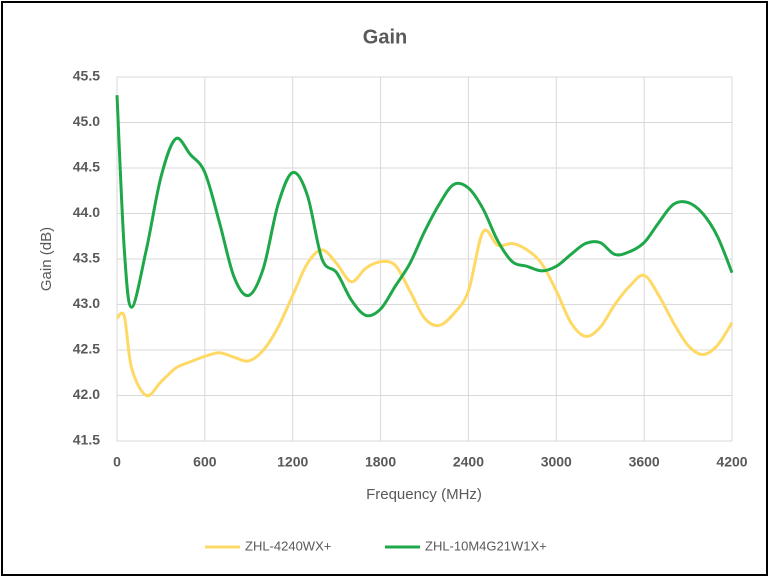  What do you see at coordinates (86, 76) in the screenshot?
I see `y-tick-label: 45.5` at bounding box center [86, 76].